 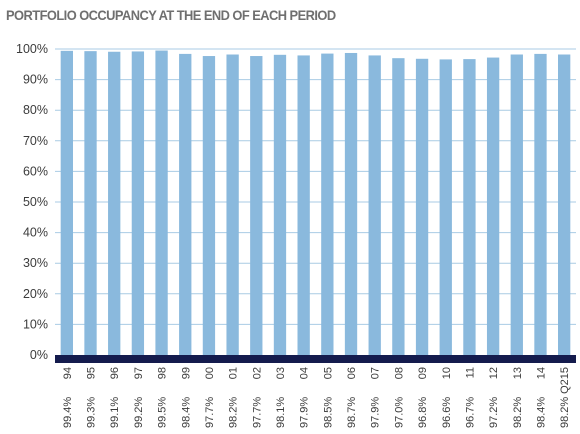 What do you see at coordinates (115, 412) in the screenshot?
I see `data-label: 99.1%` at bounding box center [115, 412].